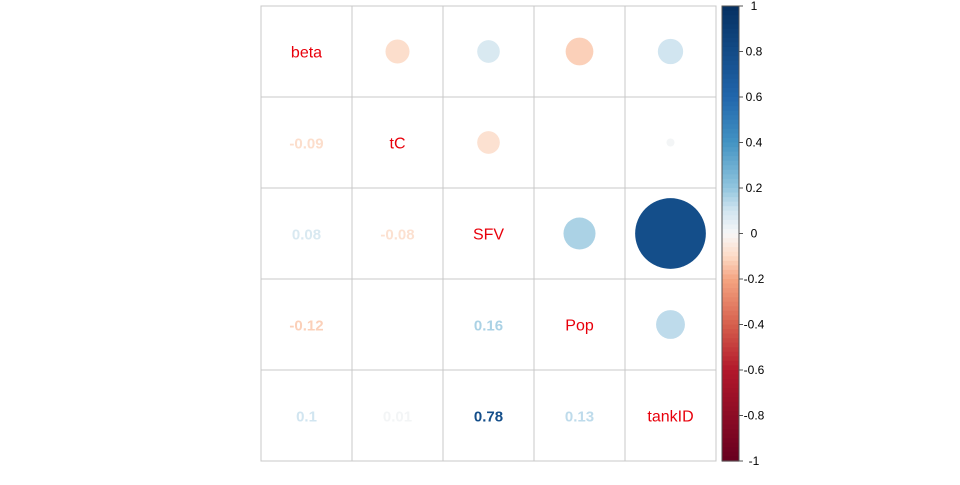  Describe the element at coordinates (754, 143) in the screenshot. I see `colorbar-tick-label: 0.4` at that location.